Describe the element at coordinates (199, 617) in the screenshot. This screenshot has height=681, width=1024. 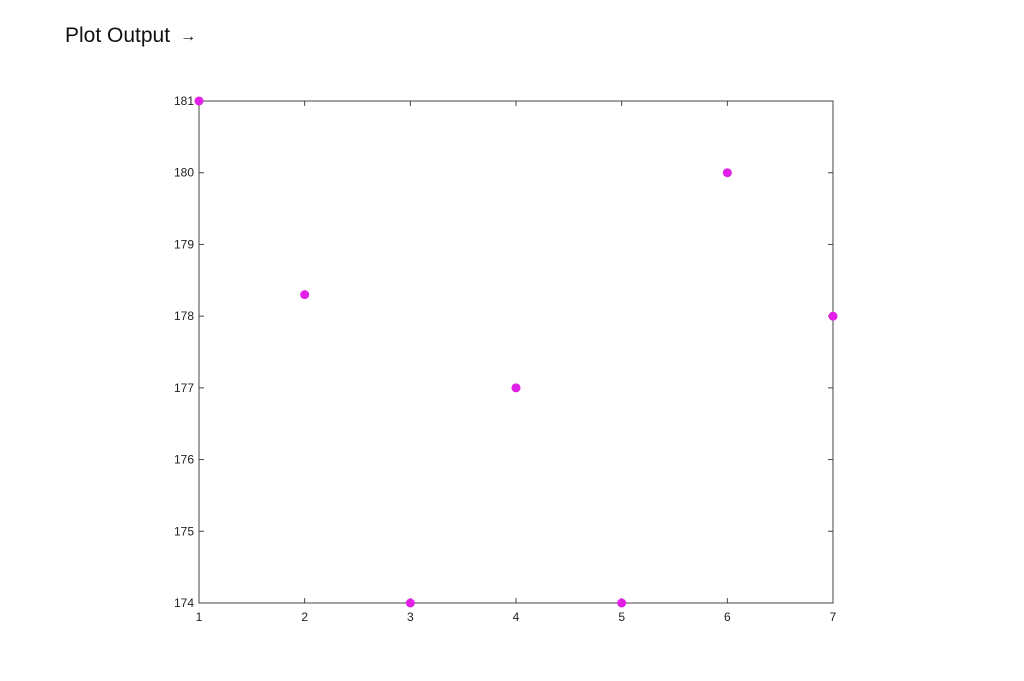
I see `x-tick-label: 1` at that location.